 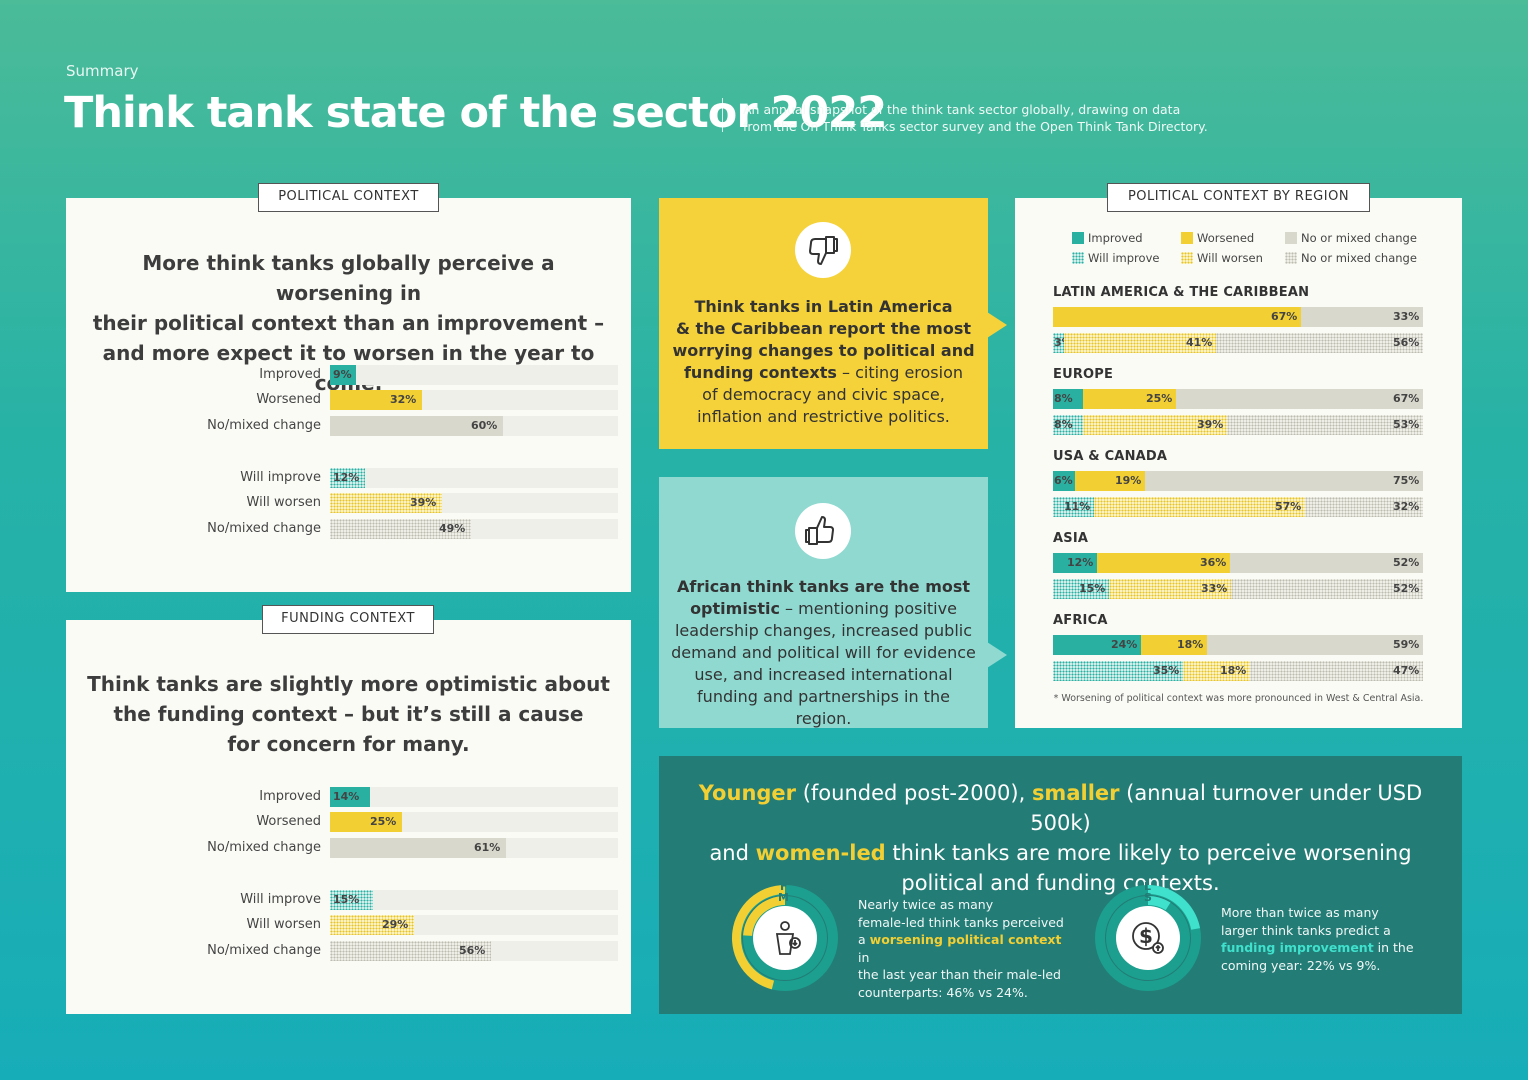 I want to click on bar-row: Will worsen 29%, so click(x=377, y=925).